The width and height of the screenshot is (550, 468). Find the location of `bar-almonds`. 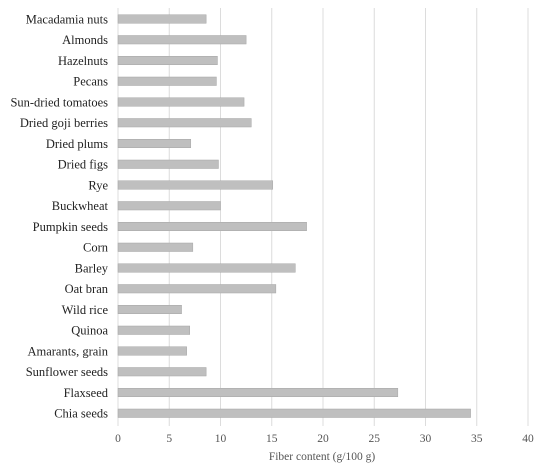

bar-almonds is located at coordinates (182, 40).